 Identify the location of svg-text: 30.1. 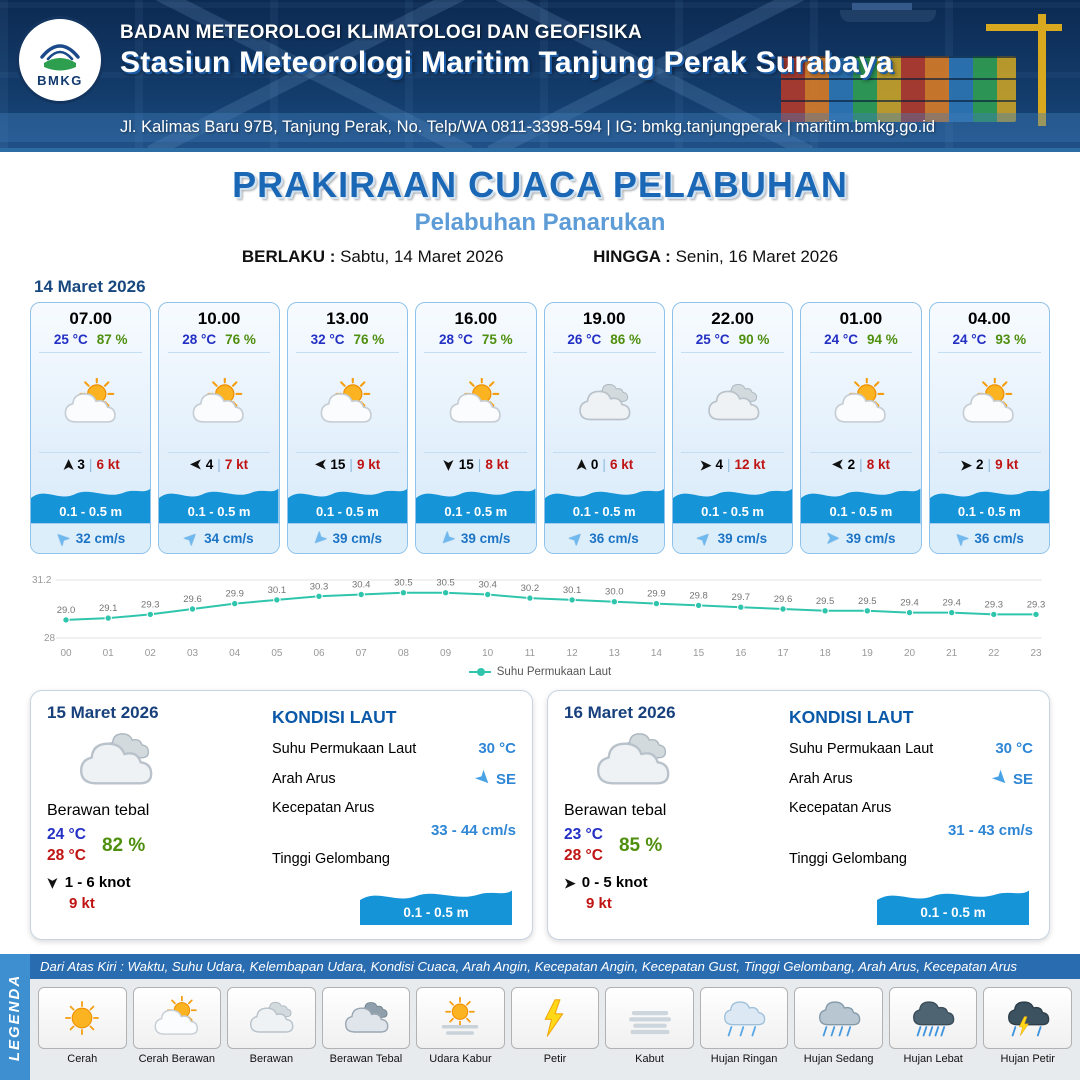
(572, 590).